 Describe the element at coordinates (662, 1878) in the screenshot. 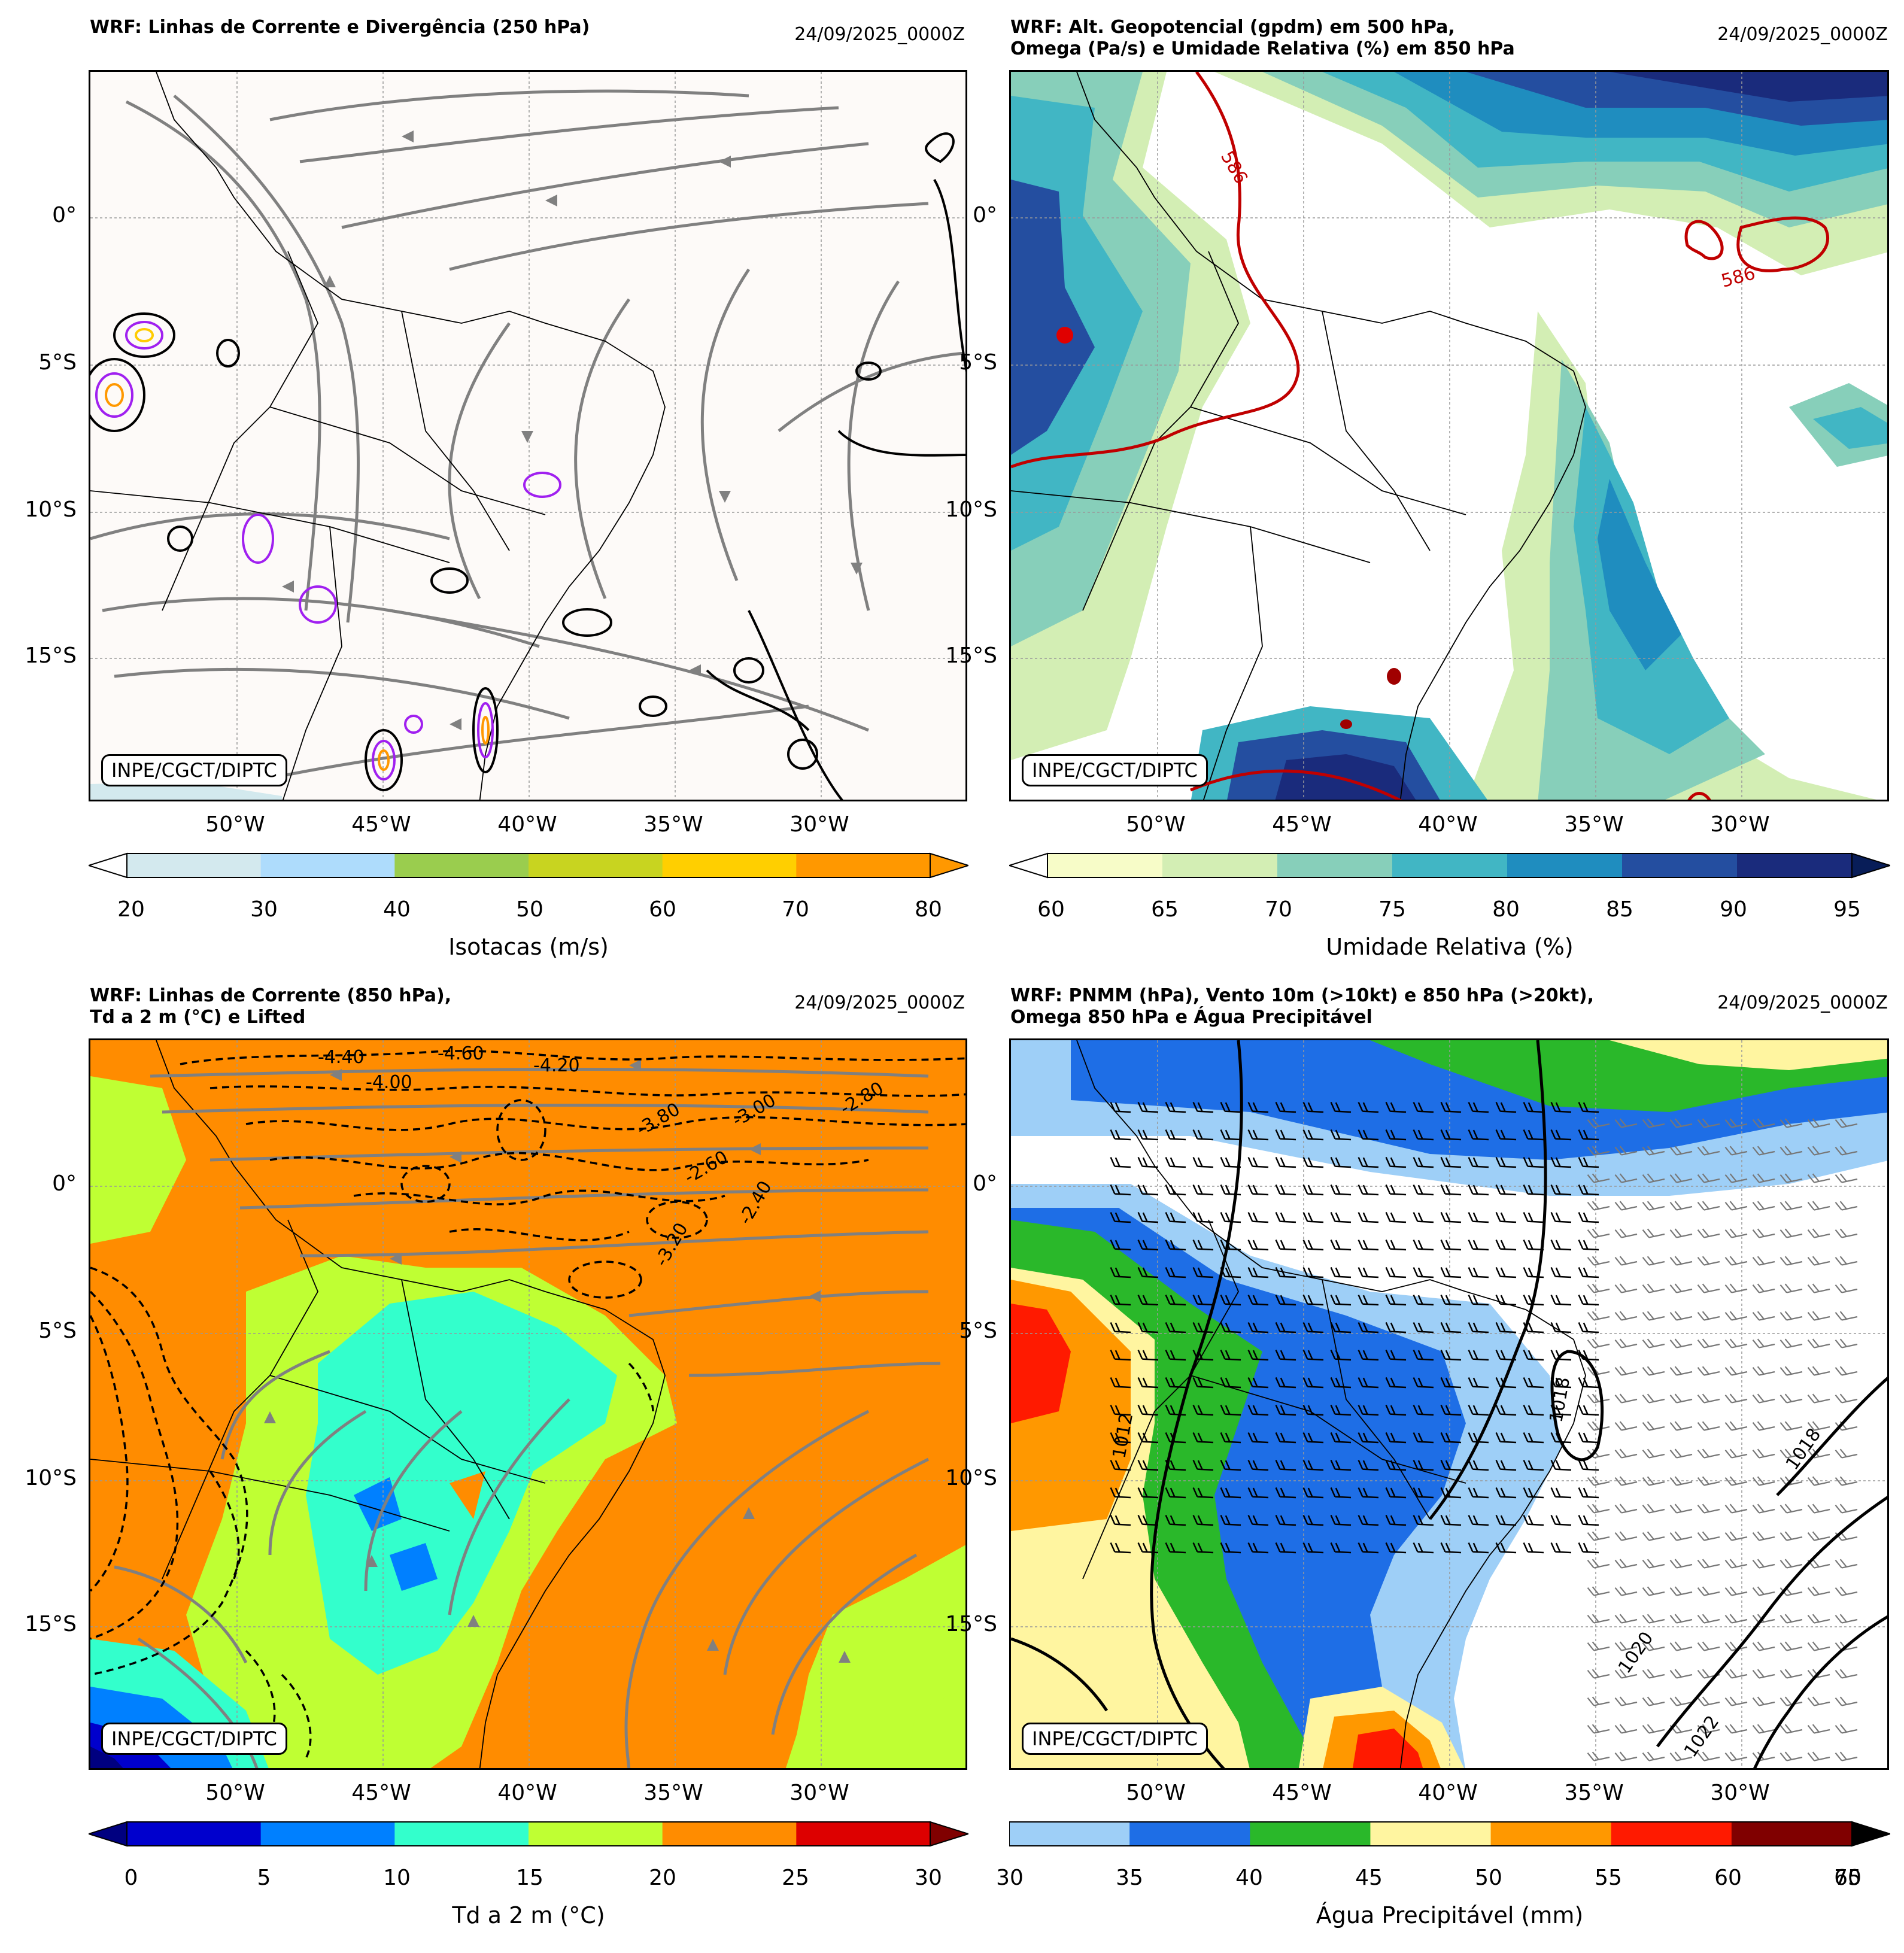

I see `panel-3-tick-20: 20` at that location.